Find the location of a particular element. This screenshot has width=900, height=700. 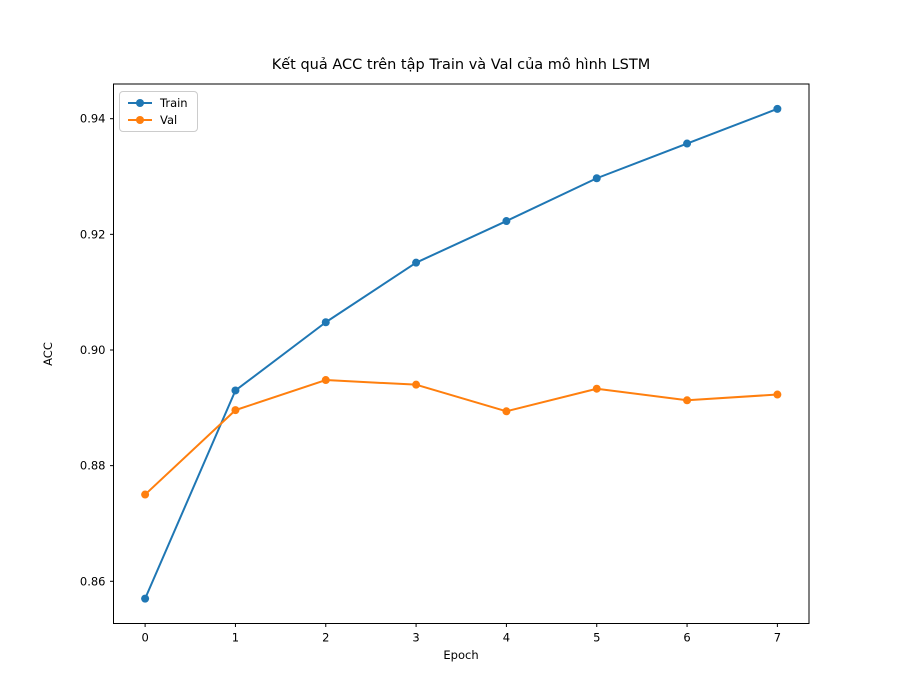

x-tick-label: 7 is located at coordinates (777, 638).